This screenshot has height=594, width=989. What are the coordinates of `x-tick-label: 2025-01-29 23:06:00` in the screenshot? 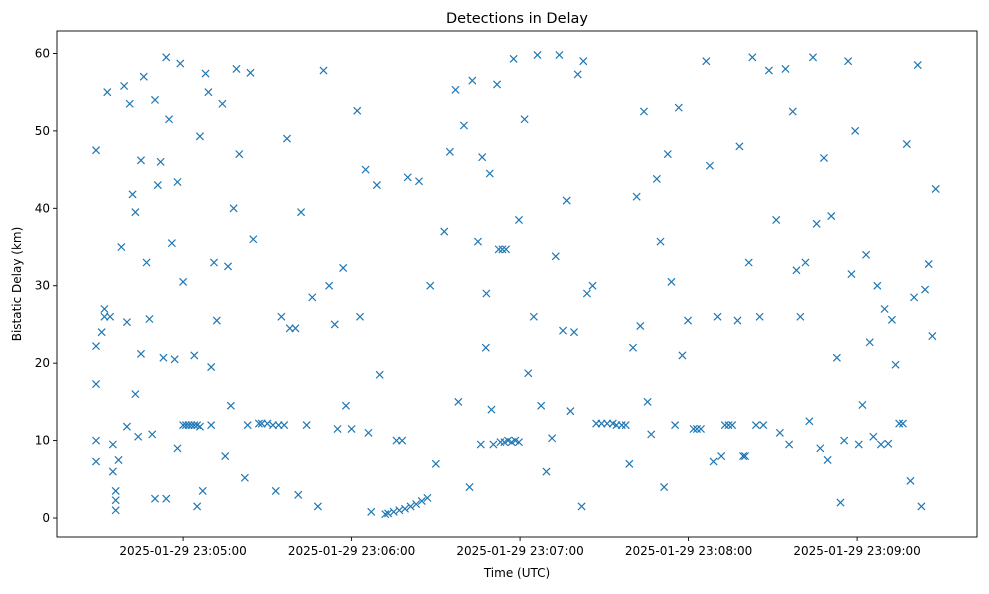 It's located at (351, 551).